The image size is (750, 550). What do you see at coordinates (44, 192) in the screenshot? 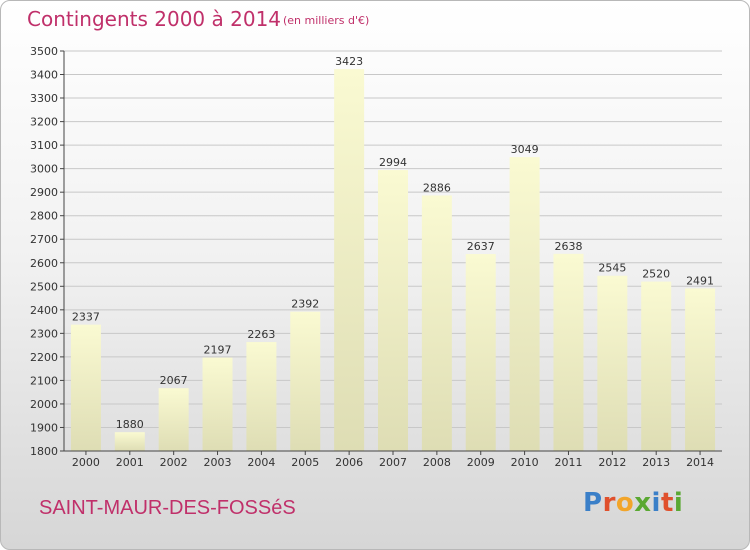
I see `y-tick-label: 2900` at bounding box center [44, 192].